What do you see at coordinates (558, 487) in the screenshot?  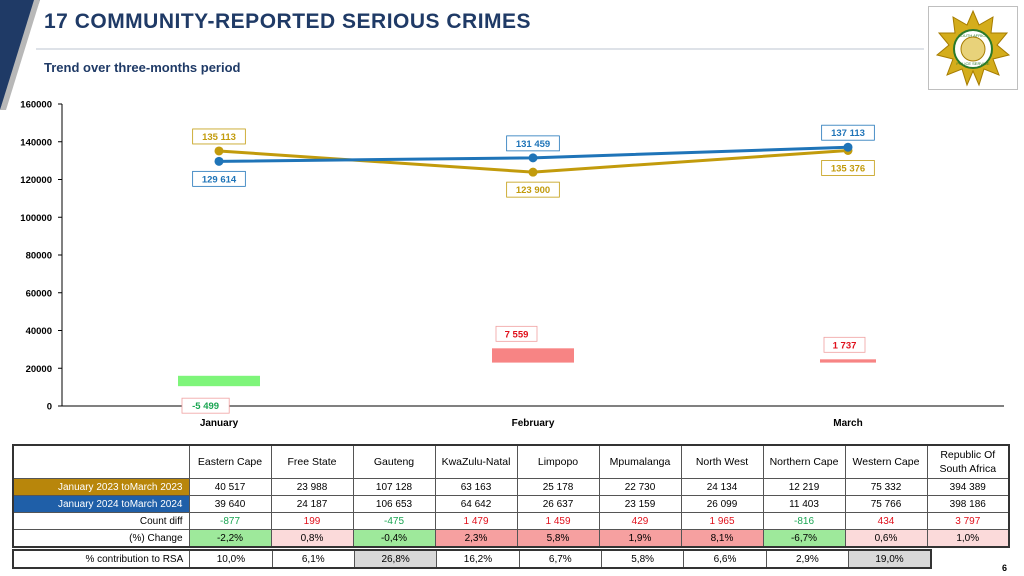 I see `cell: 25 178` at bounding box center [558, 487].